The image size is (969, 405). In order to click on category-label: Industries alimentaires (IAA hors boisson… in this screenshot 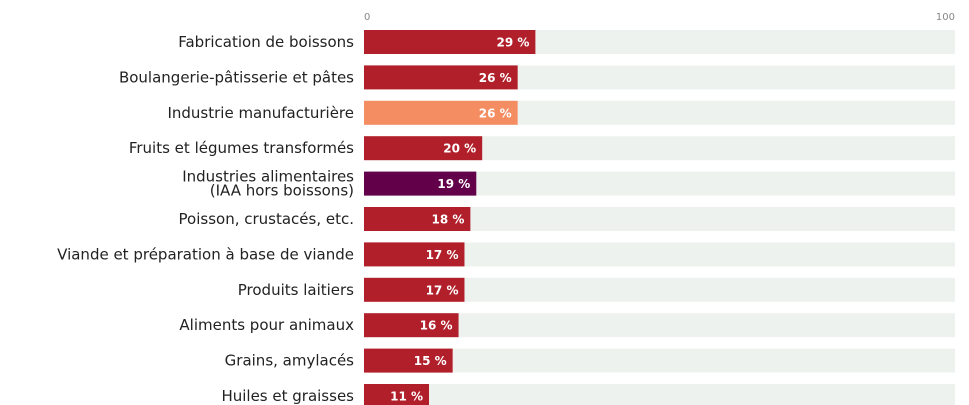, I will do `click(268, 183)`.